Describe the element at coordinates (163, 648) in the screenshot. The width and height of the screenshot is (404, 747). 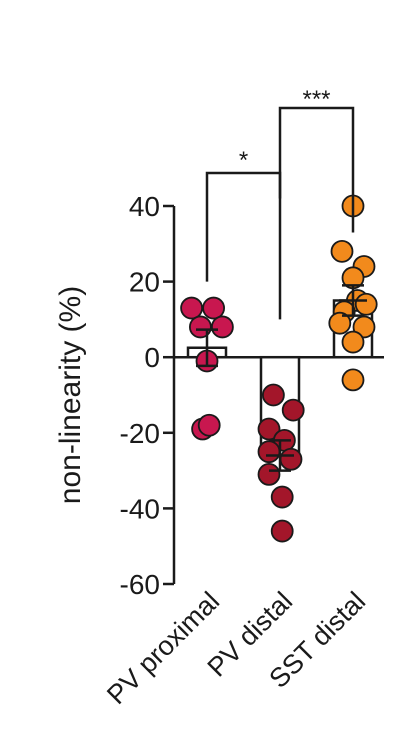
I see `category-label: PV proximal` at that location.